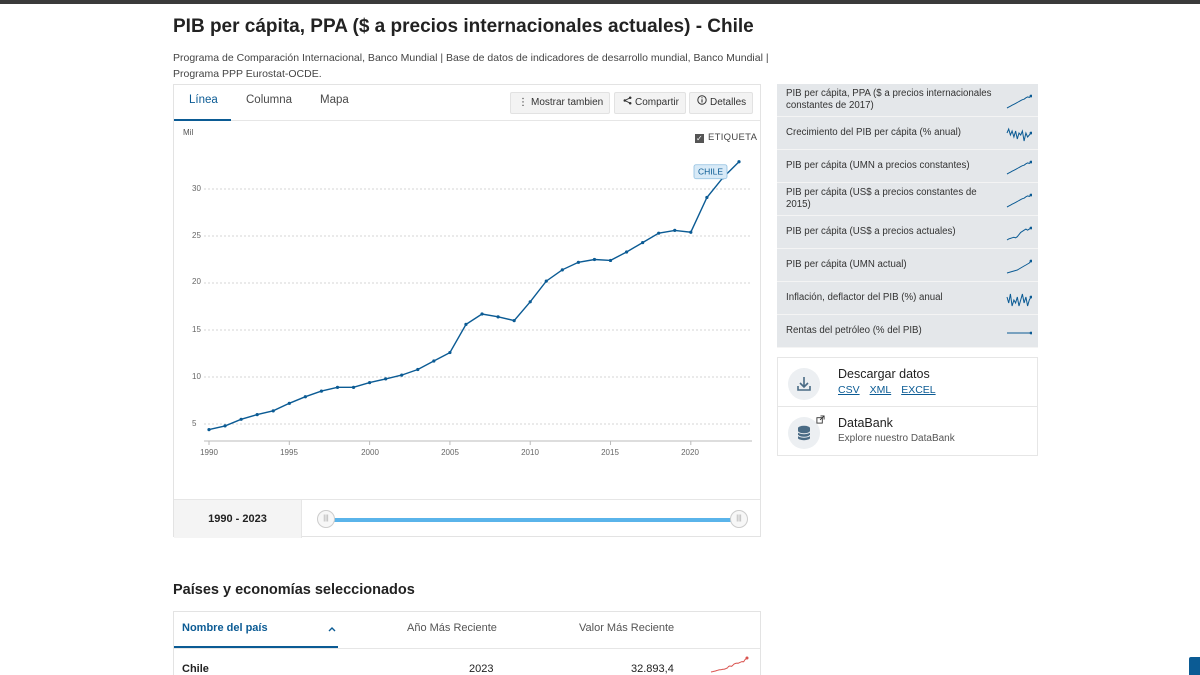 This screenshot has height=675, width=1200. Describe the element at coordinates (600, 2) in the screenshot. I see `top-bar` at that location.